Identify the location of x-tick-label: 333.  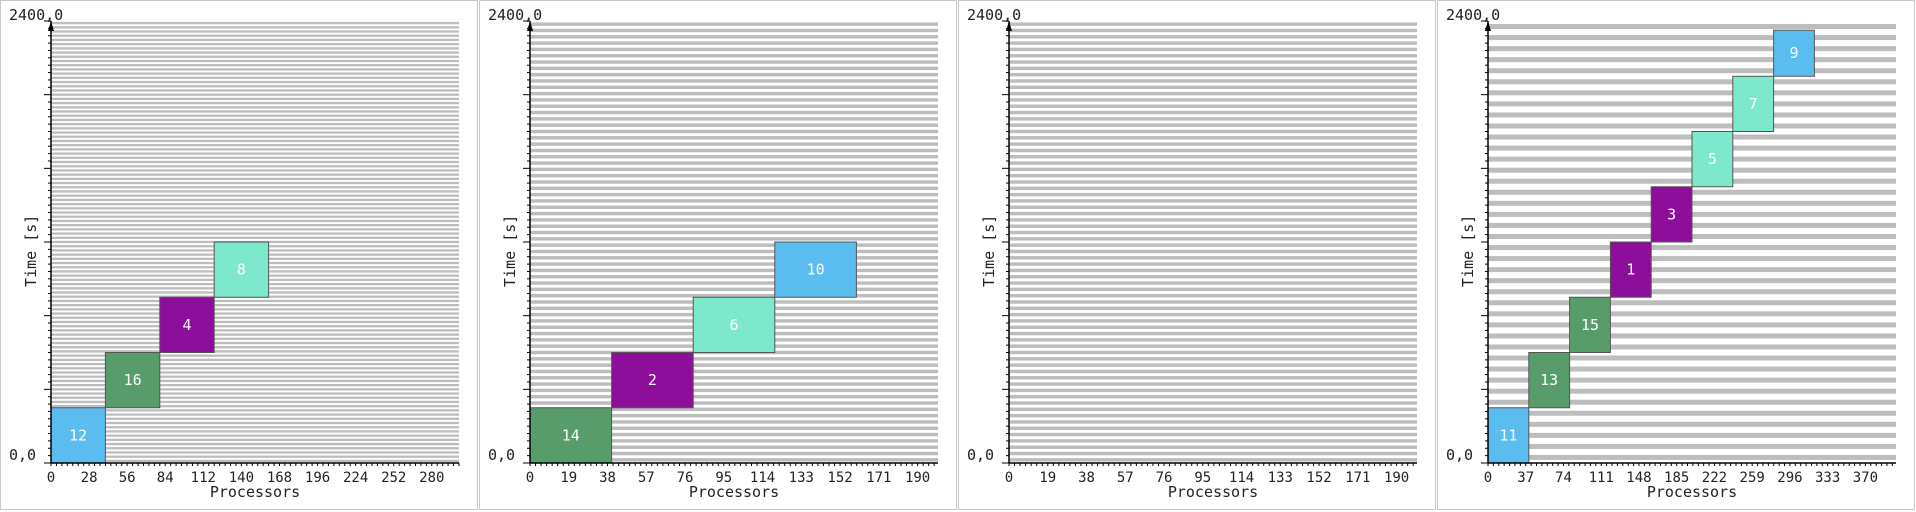
(1827, 478).